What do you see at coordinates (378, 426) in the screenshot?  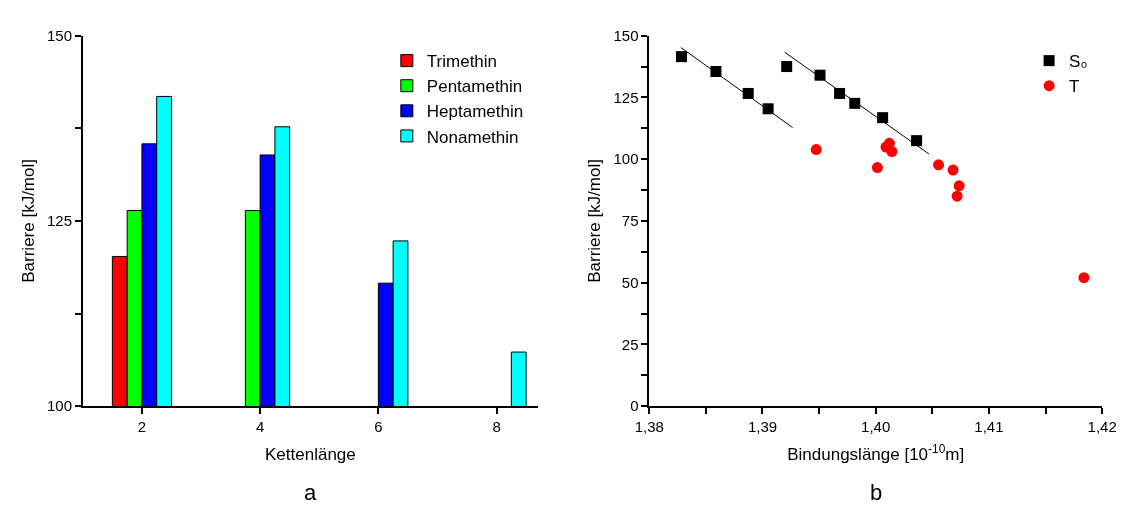 I see `x-tick-label: 6` at bounding box center [378, 426].